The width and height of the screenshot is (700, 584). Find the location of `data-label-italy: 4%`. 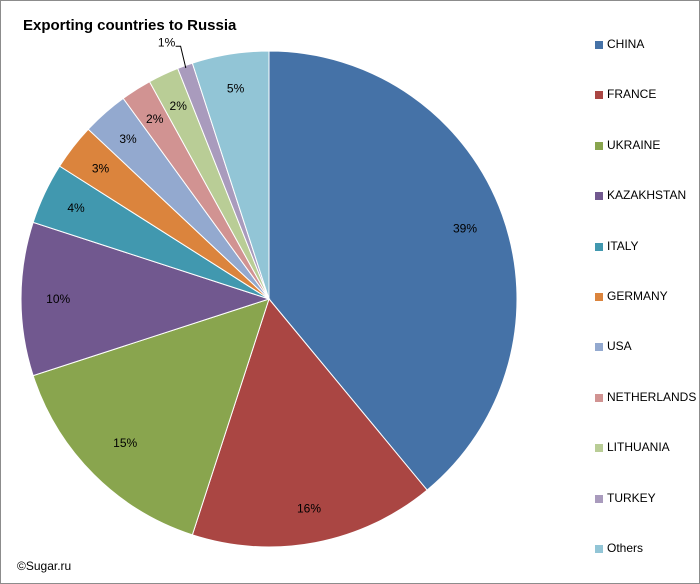

data-label-italy: 4% is located at coordinates (76, 208).